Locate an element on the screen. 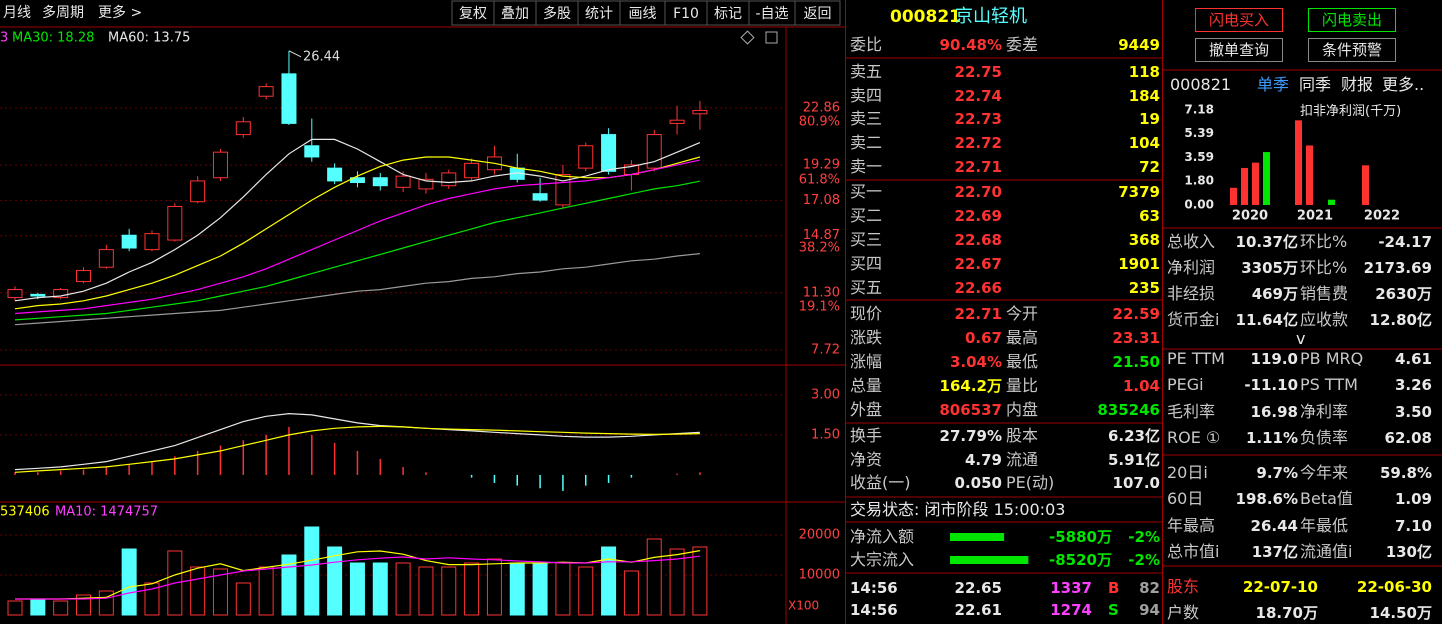 The image size is (1442, 624). side: B is located at coordinates (1114, 588).